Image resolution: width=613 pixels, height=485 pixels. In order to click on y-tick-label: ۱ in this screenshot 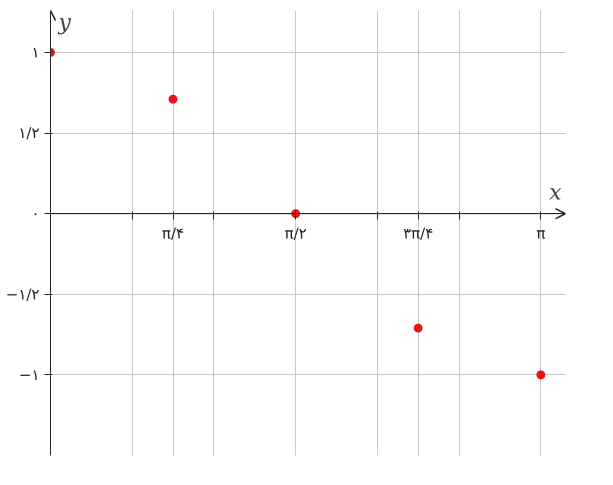, I will do `click(35, 52)`.